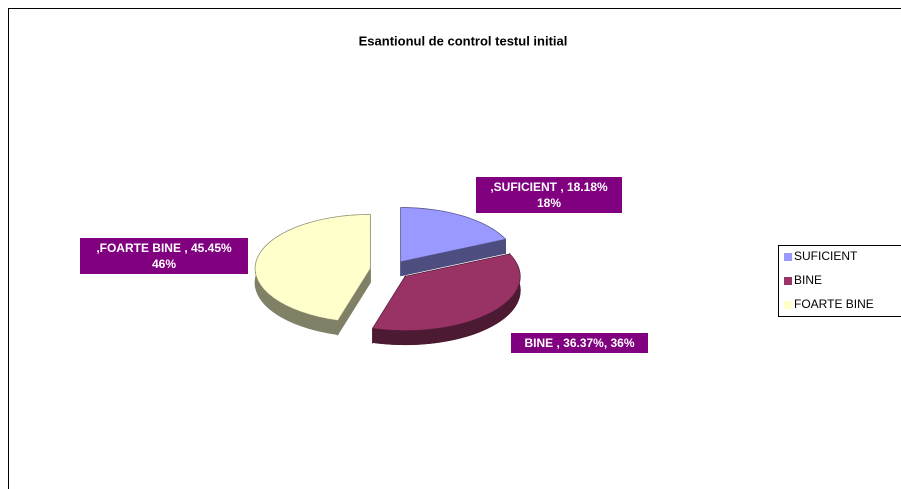 The width and height of the screenshot is (901, 489). Describe the element at coordinates (164, 256) in the screenshot. I see `data-label: ,FOARTE BINE , 45.45% 46%` at that location.